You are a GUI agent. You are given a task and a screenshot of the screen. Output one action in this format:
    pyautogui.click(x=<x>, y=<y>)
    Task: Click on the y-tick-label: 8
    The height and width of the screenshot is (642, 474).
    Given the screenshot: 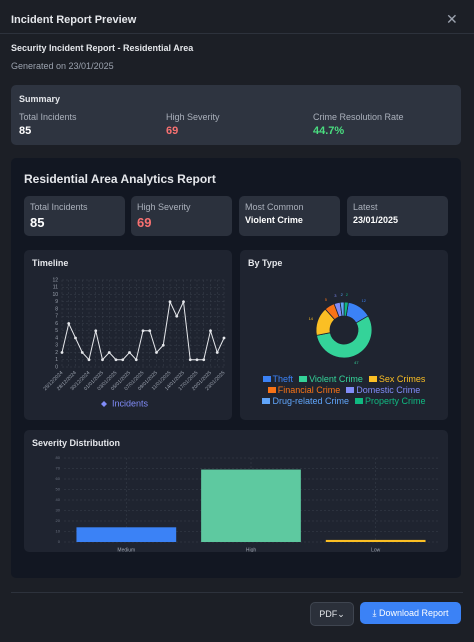 What is the action you would take?
    pyautogui.click(x=56, y=309)
    